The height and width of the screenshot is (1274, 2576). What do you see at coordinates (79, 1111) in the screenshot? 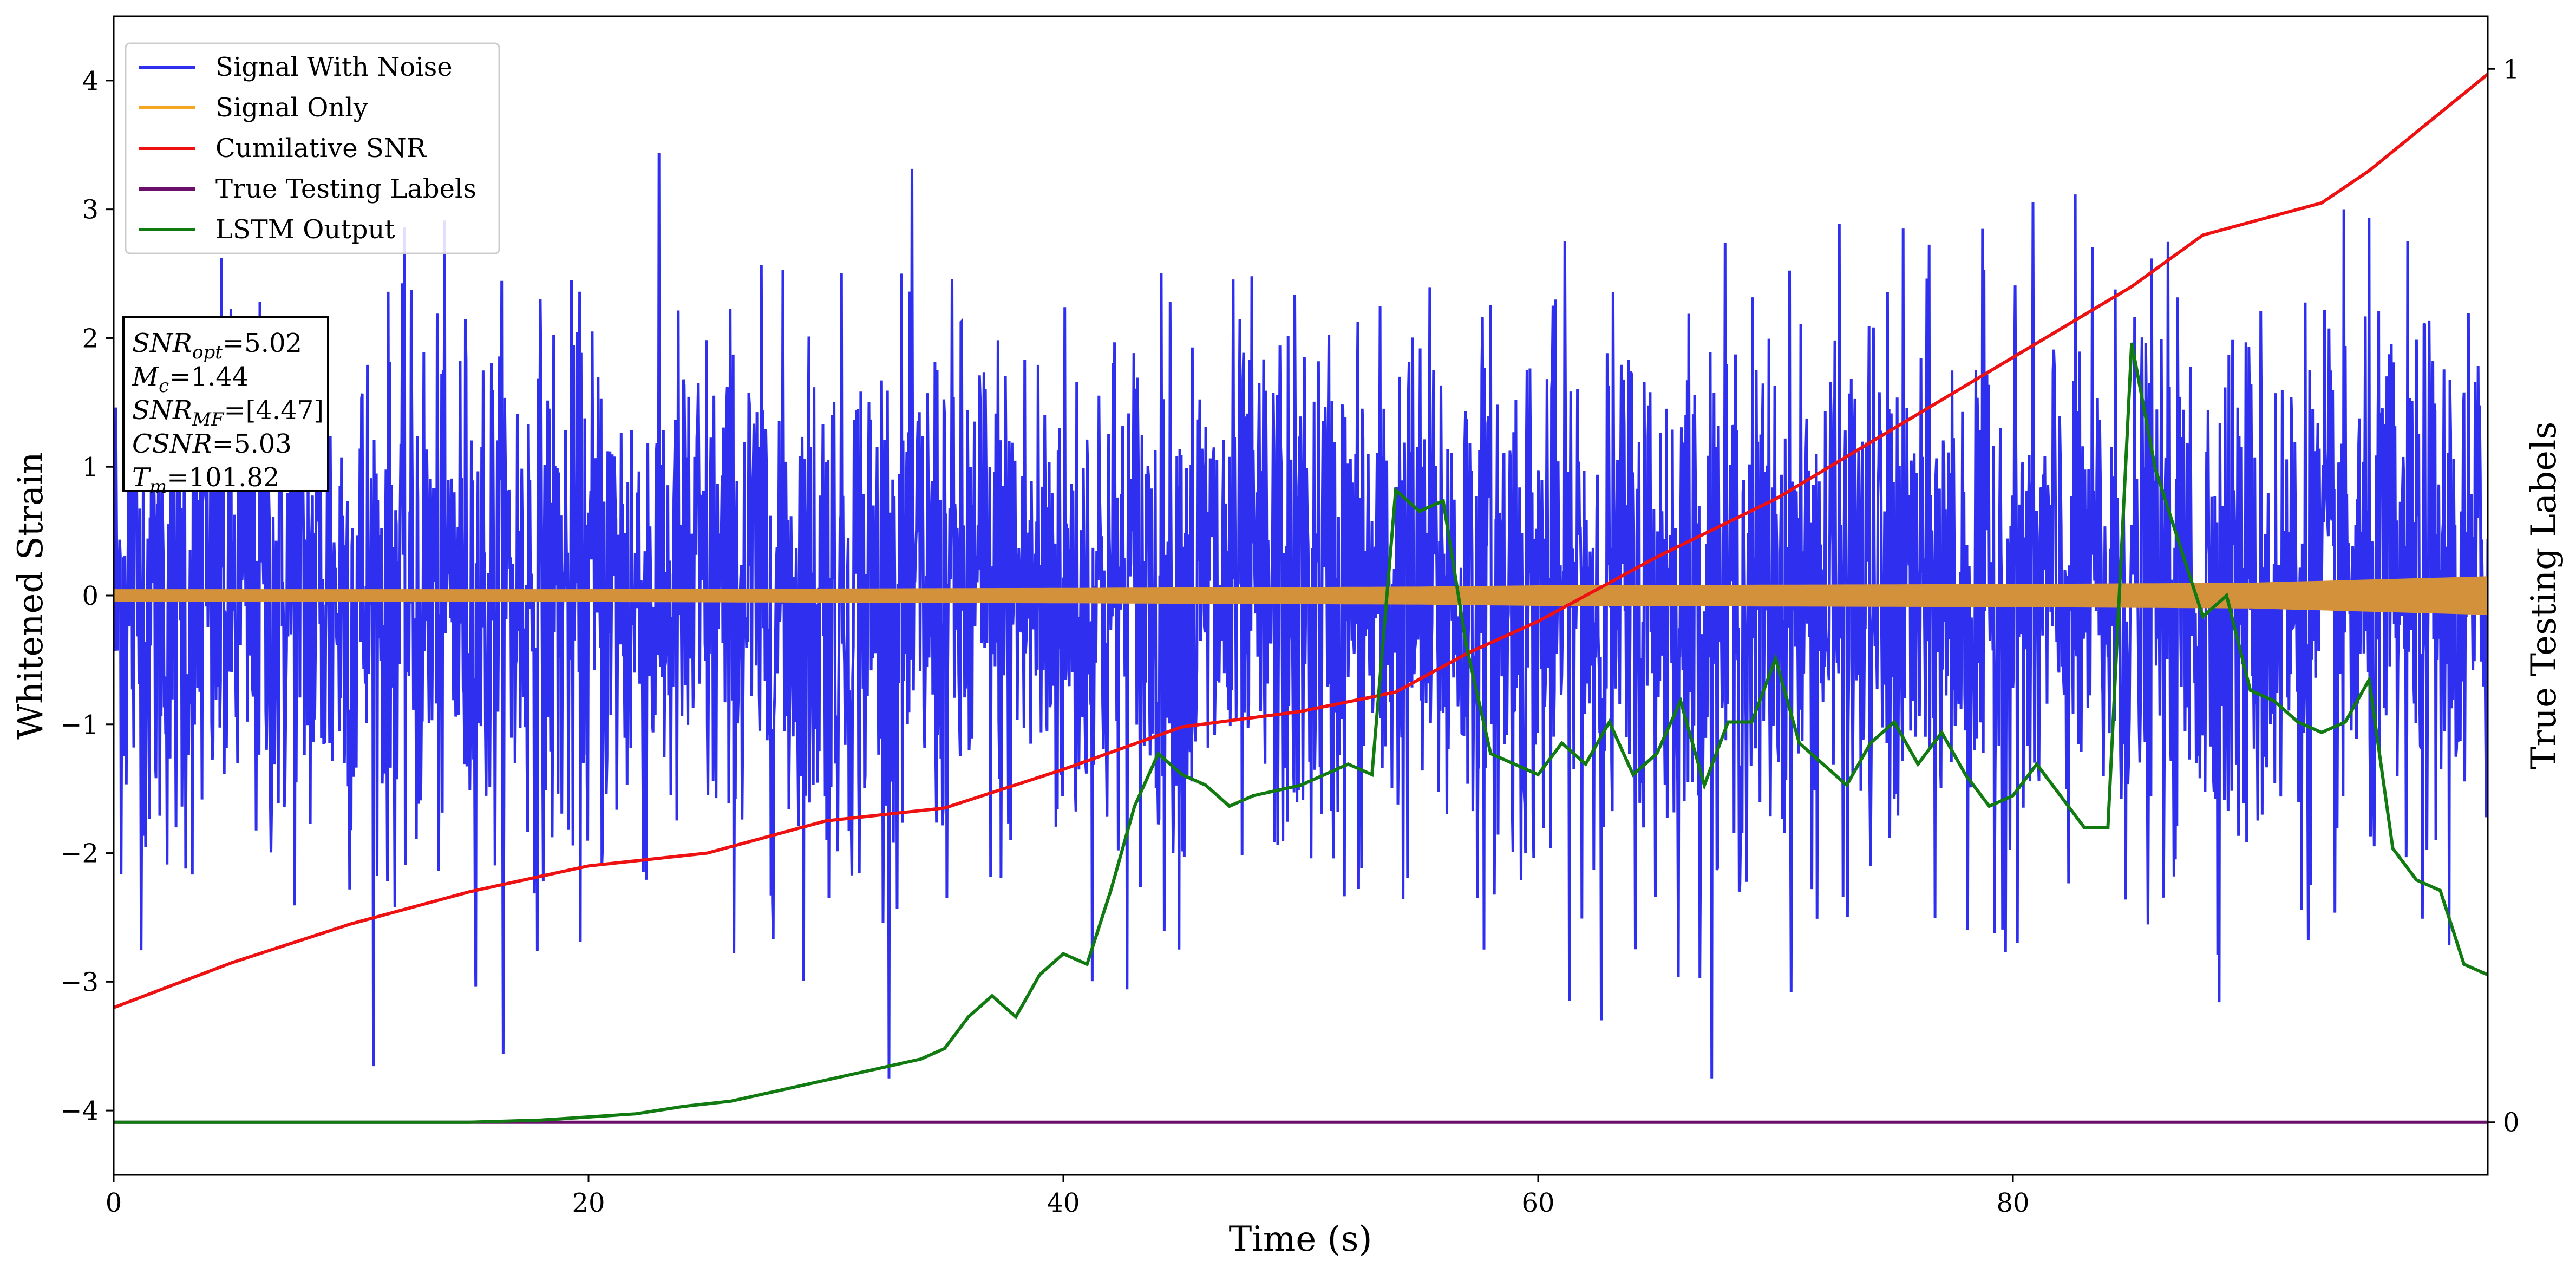
I see `y-tick-label: −4` at bounding box center [79, 1111].